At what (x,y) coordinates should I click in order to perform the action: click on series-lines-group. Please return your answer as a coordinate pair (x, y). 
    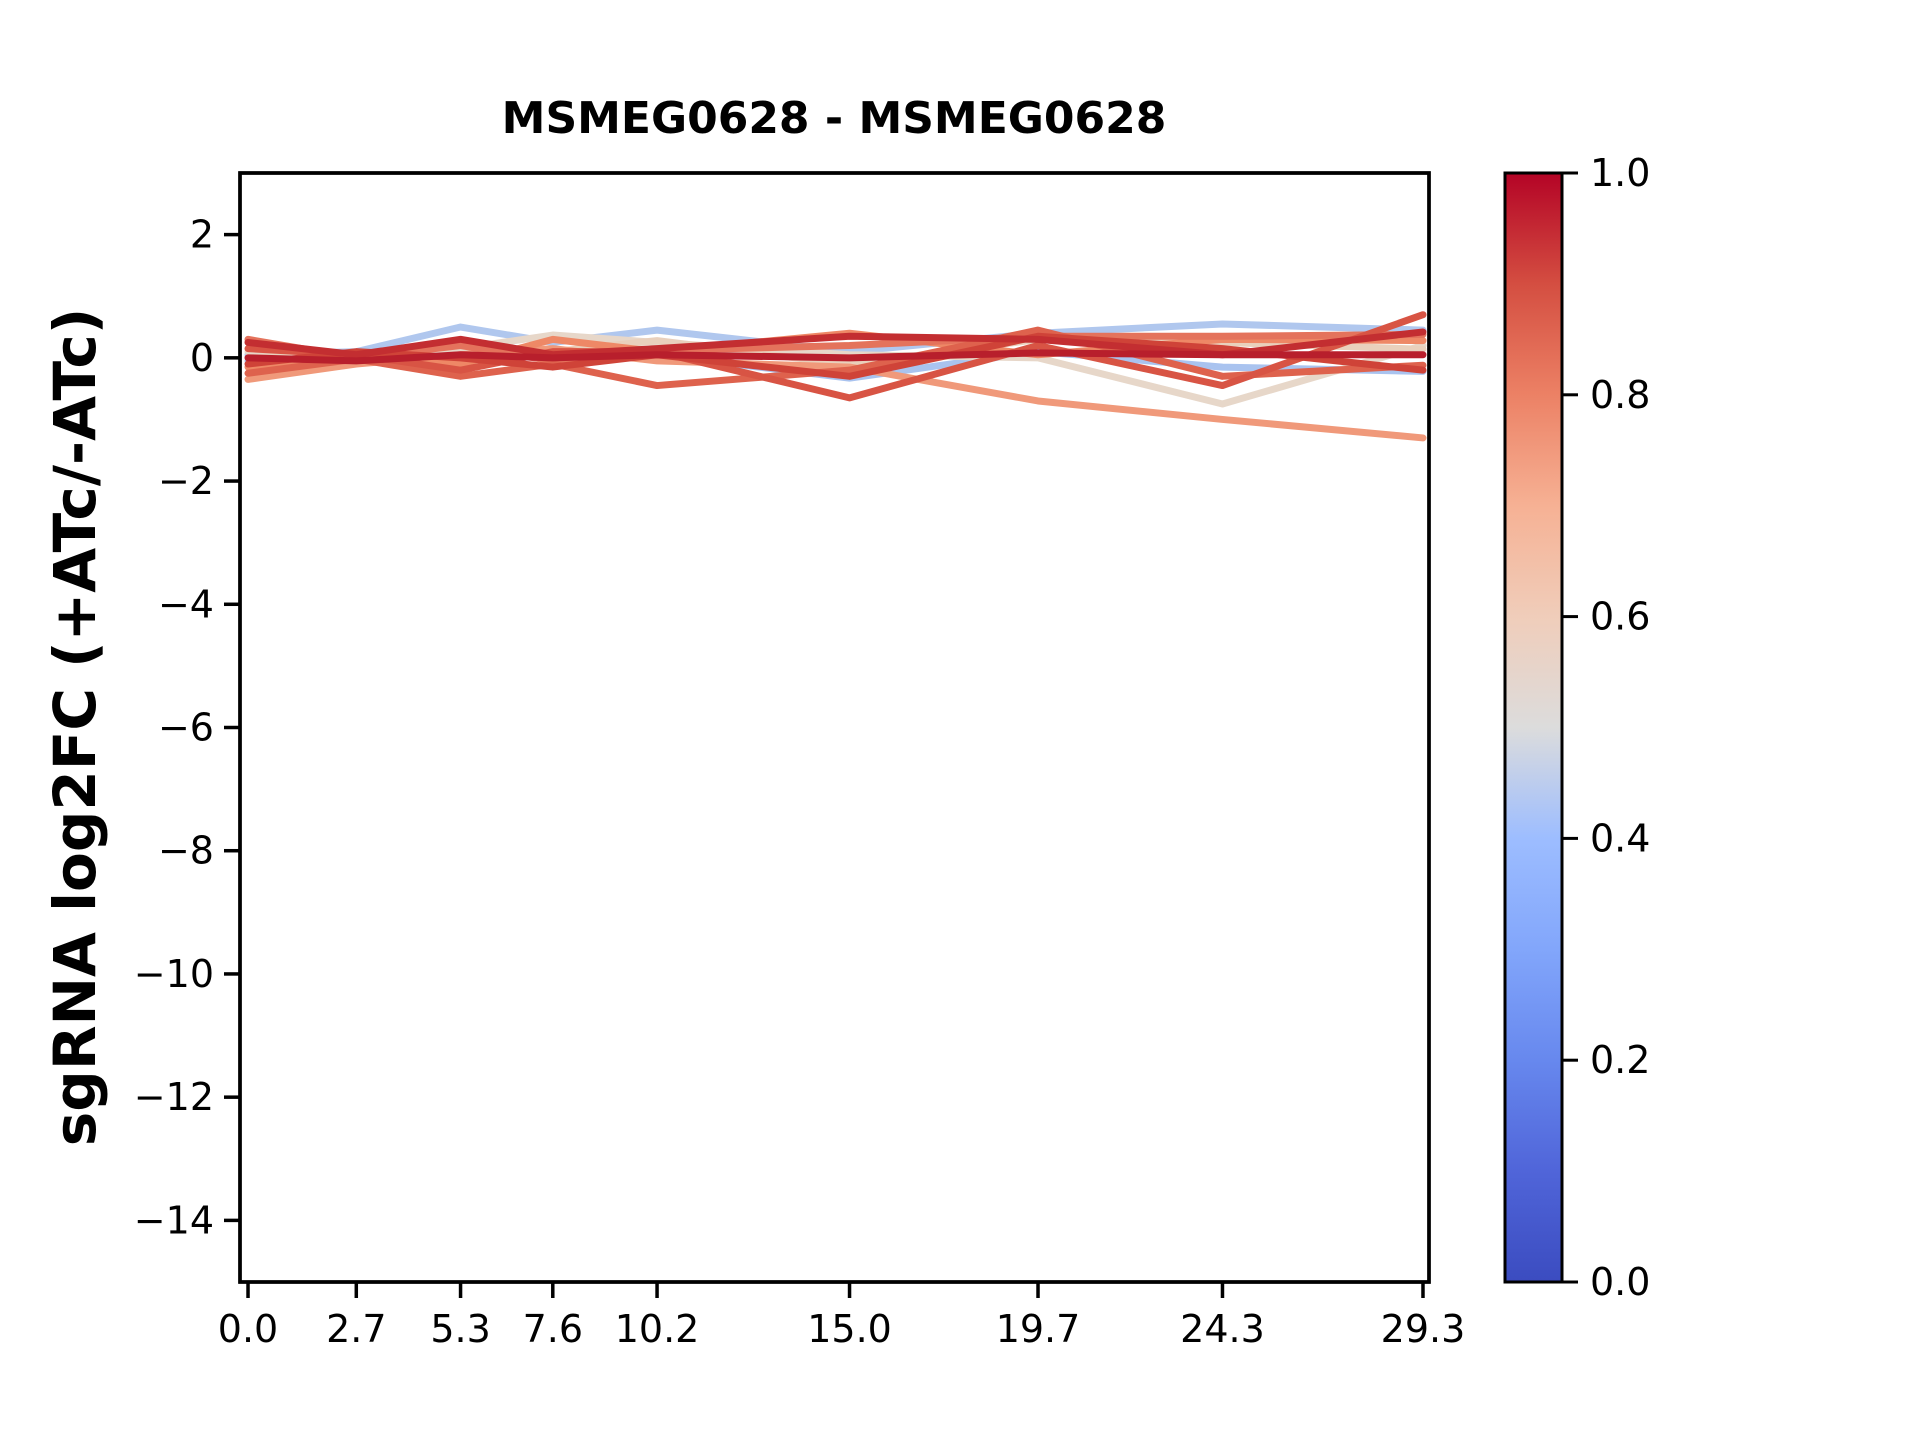
    Looking at the image, I should click on (835, 376).